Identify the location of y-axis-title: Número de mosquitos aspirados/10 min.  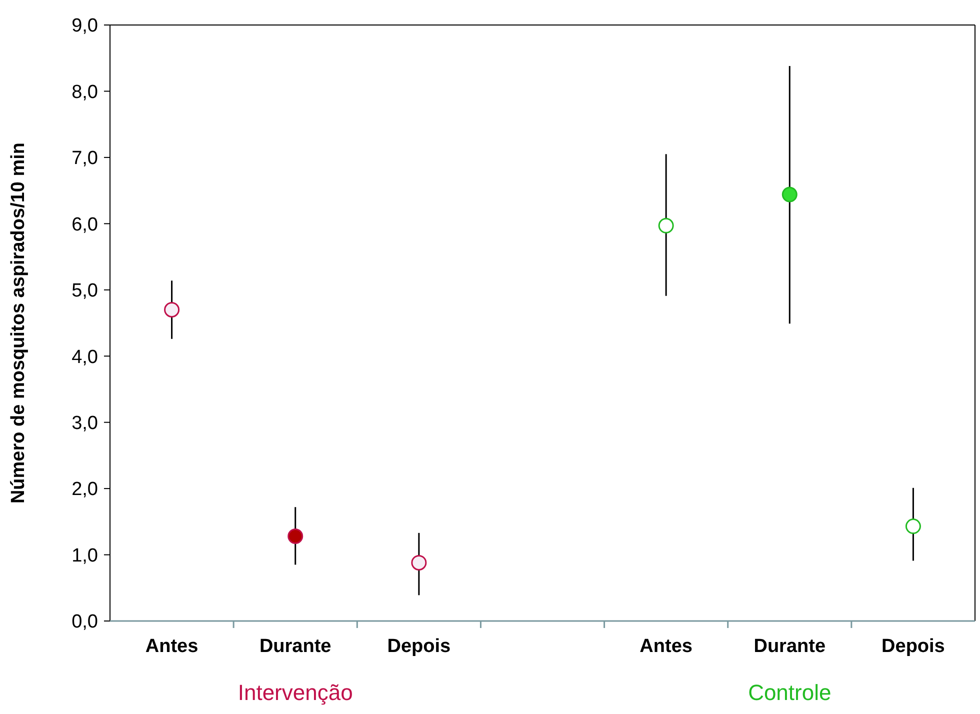
(18, 323).